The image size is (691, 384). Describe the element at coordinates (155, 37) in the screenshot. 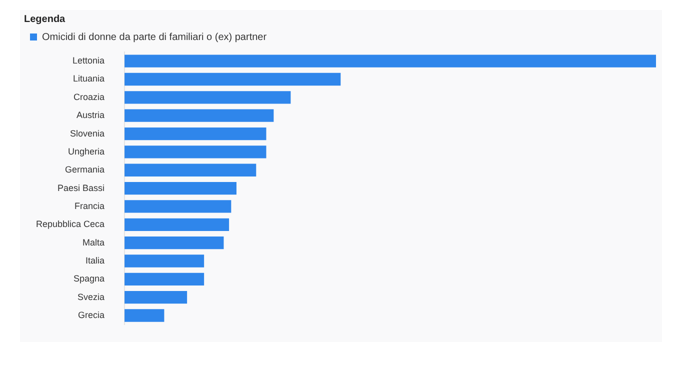

I see `legend-label: Omicidi di donne da parte di familiari o (ex) partner` at that location.